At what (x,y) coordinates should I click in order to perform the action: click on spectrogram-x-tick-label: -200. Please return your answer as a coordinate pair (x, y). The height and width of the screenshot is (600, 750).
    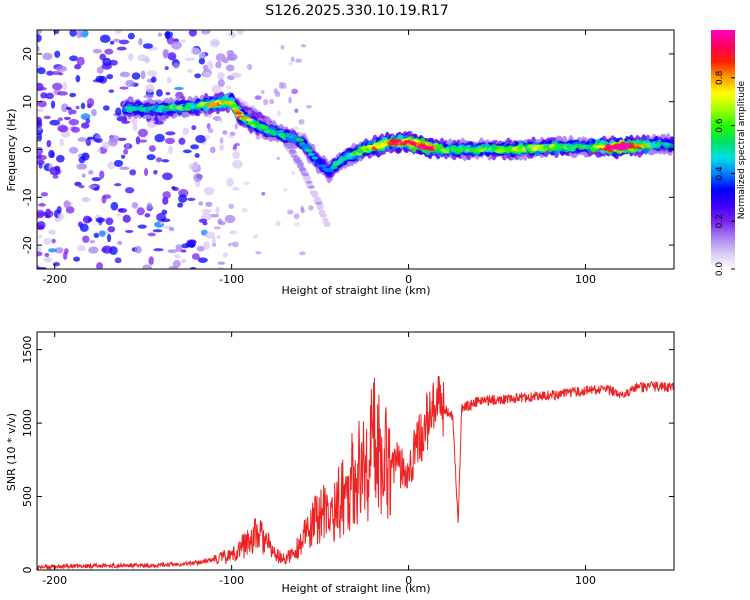
    Looking at the image, I should click on (54, 279).